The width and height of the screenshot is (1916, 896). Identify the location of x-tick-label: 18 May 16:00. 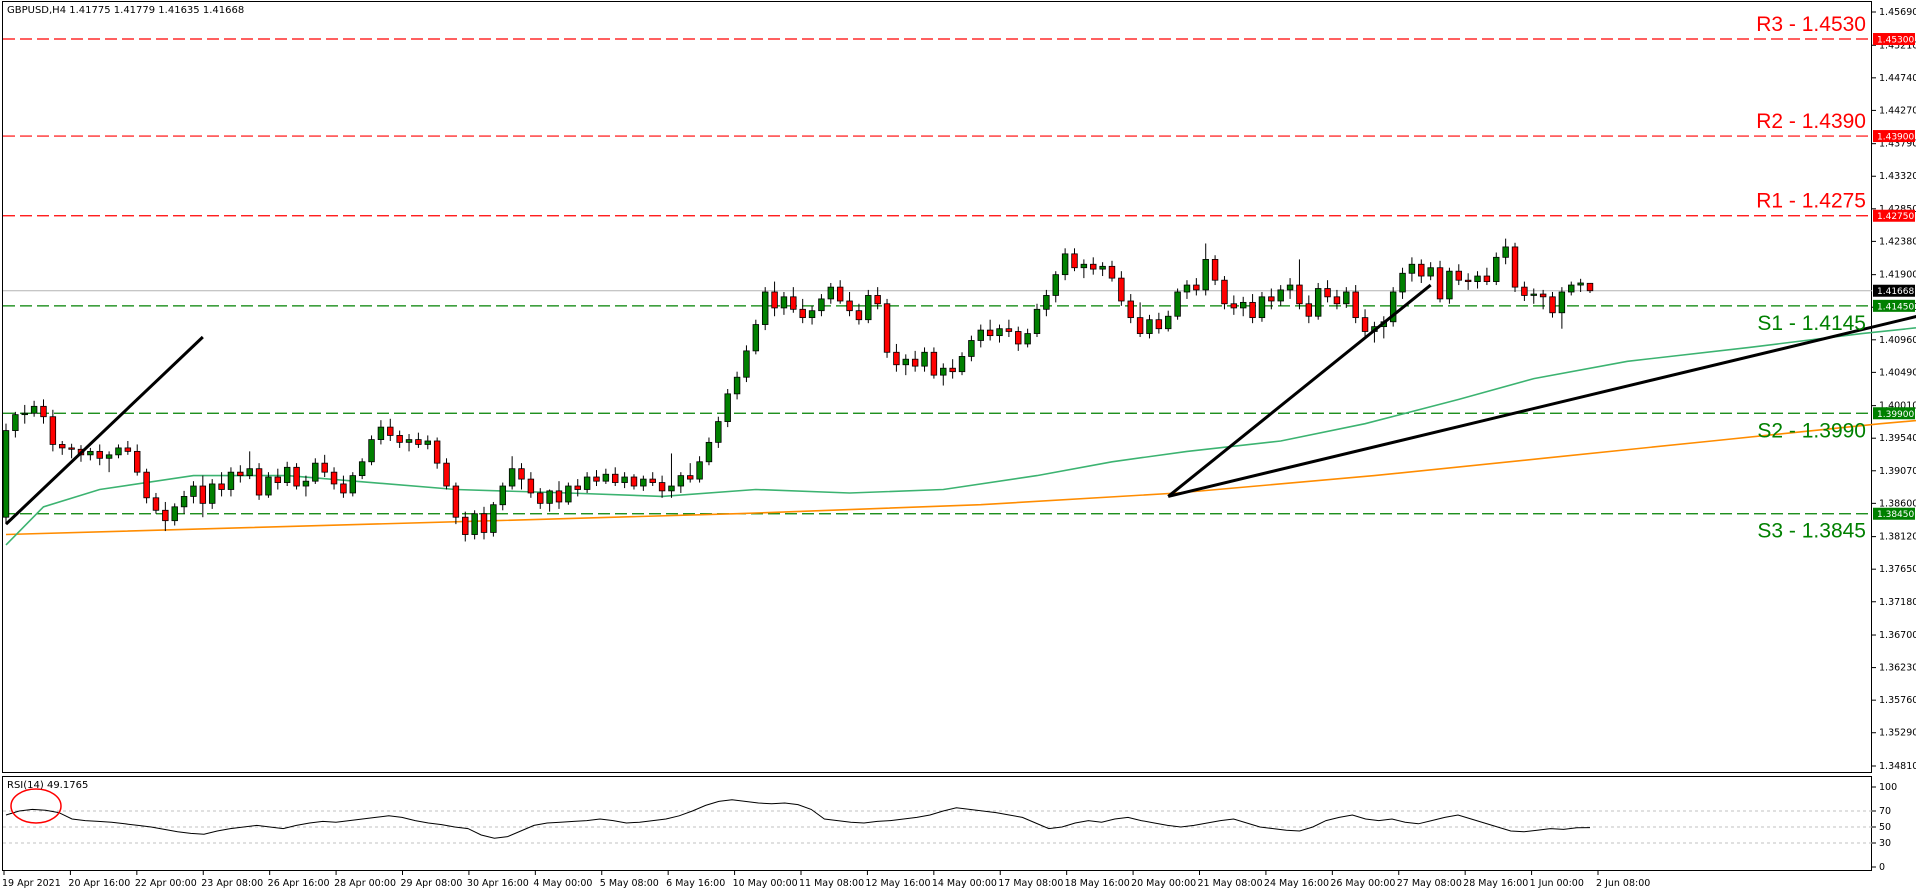
(1097, 883).